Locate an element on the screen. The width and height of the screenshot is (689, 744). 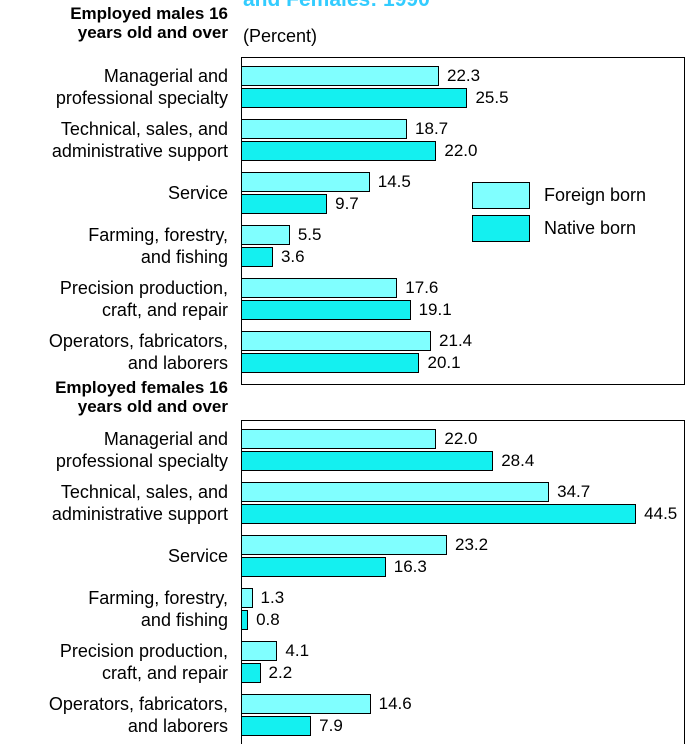
value-label: 18.7 is located at coordinates (432, 128).